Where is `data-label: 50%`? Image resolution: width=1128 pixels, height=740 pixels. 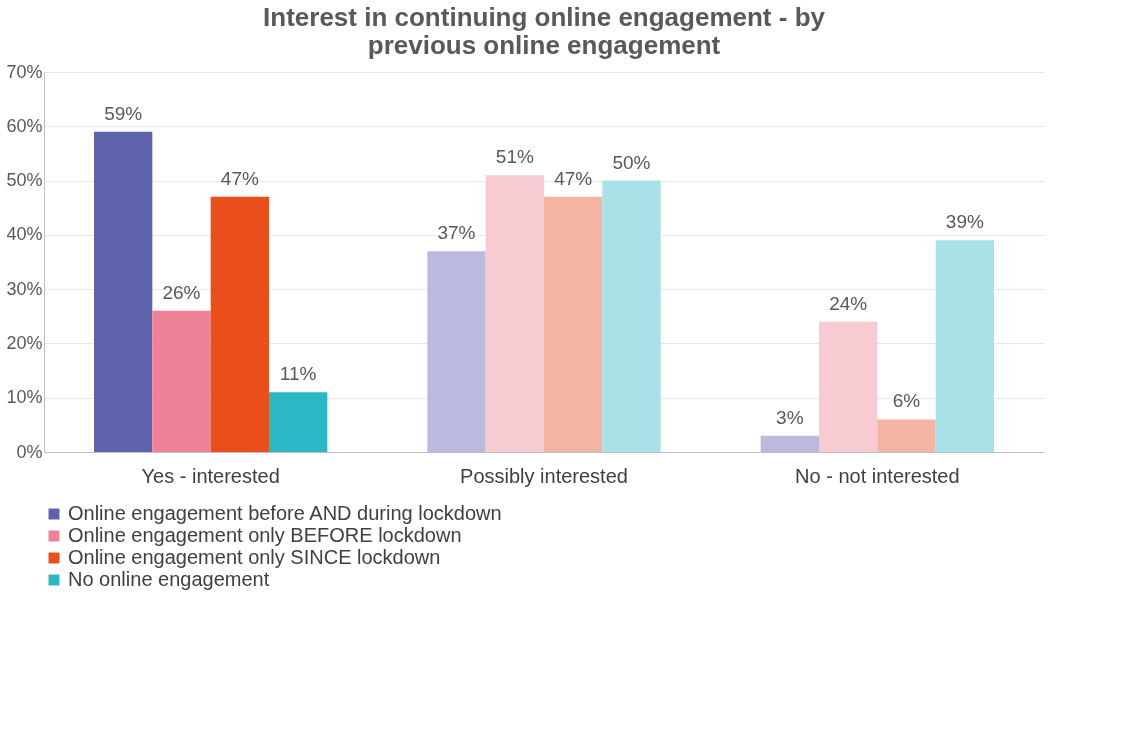 data-label: 50% is located at coordinates (631, 162).